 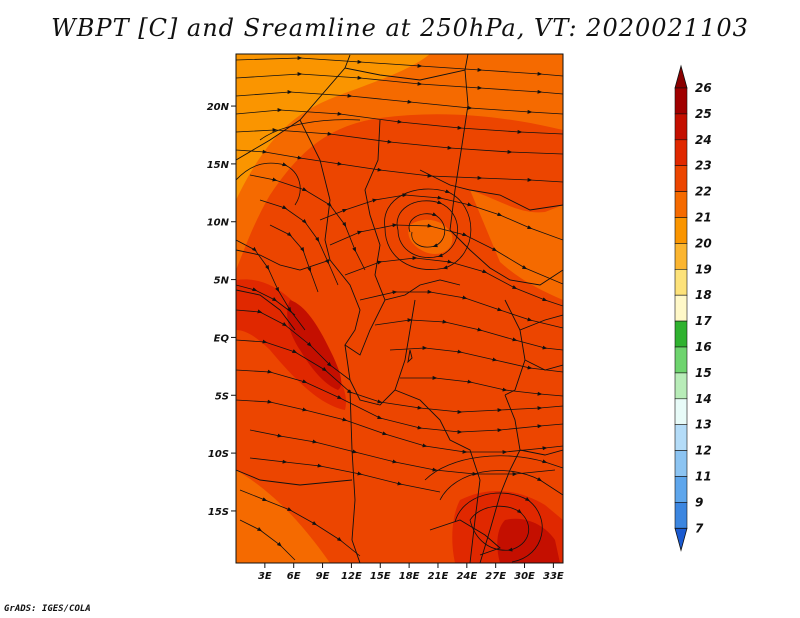 What do you see at coordinates (703, 399) in the screenshot?
I see `colorbar-level-label: 14` at bounding box center [703, 399].